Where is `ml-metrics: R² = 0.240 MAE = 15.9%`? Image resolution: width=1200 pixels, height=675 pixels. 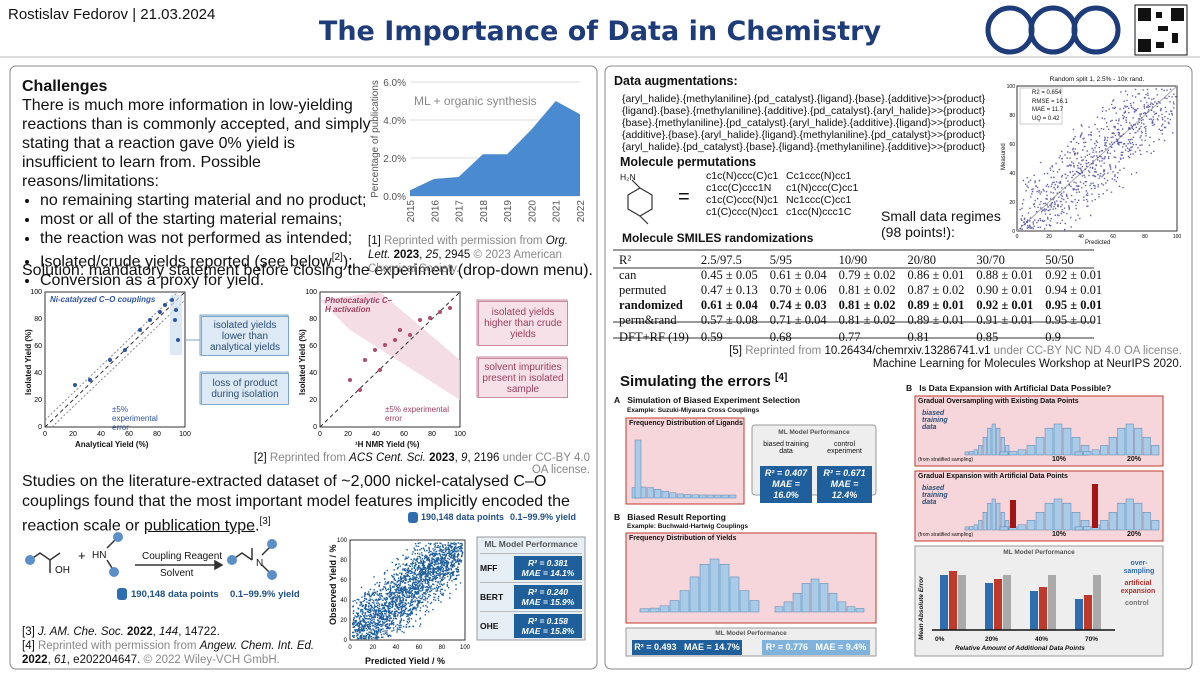
ml-metrics: R² = 0.240 MAE = 15.9% is located at coordinates (548, 597).